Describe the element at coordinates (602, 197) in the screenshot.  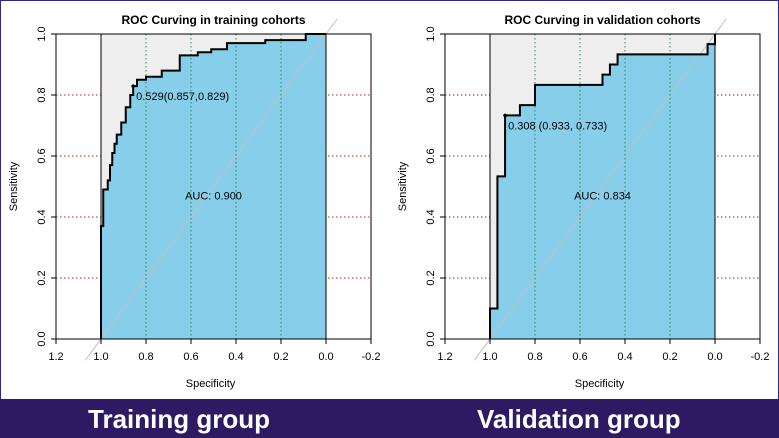
I see `auc-label: AUC: 0.834` at that location.